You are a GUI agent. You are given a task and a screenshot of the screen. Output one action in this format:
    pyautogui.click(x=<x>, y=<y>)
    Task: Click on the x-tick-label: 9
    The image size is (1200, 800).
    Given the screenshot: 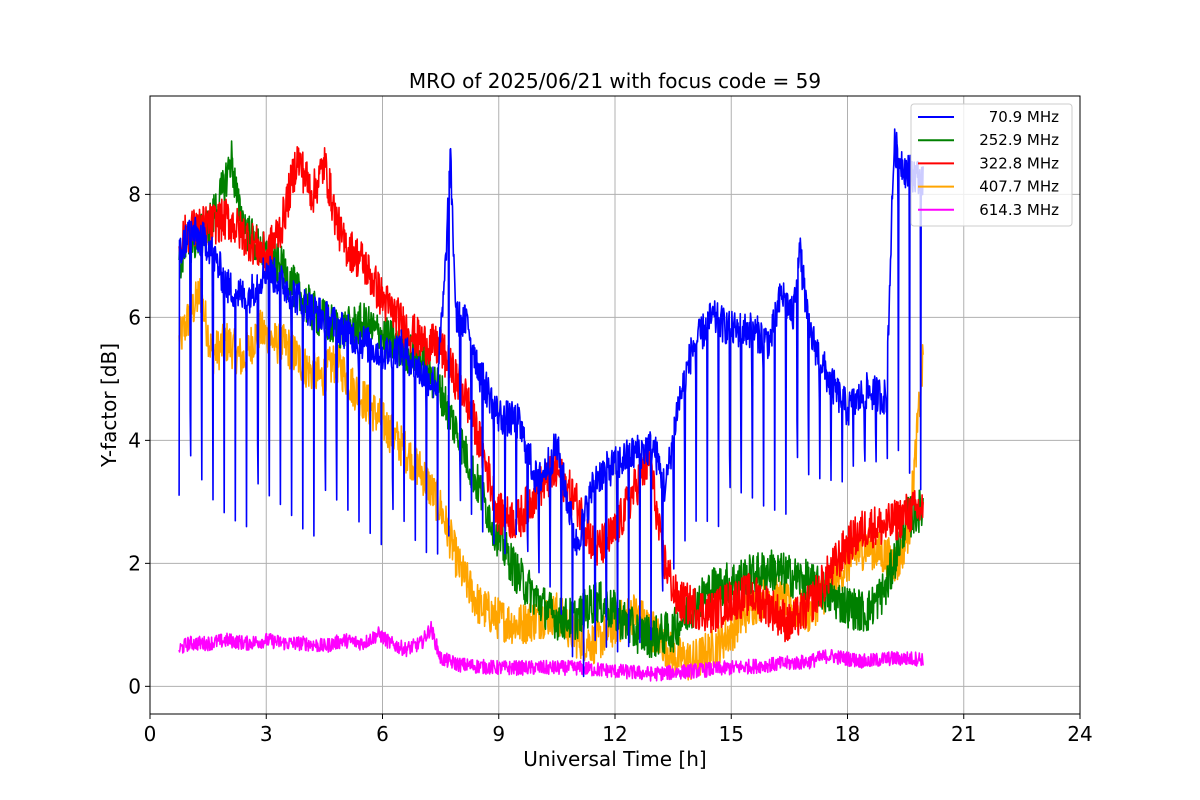 What is the action you would take?
    pyautogui.click(x=498, y=734)
    